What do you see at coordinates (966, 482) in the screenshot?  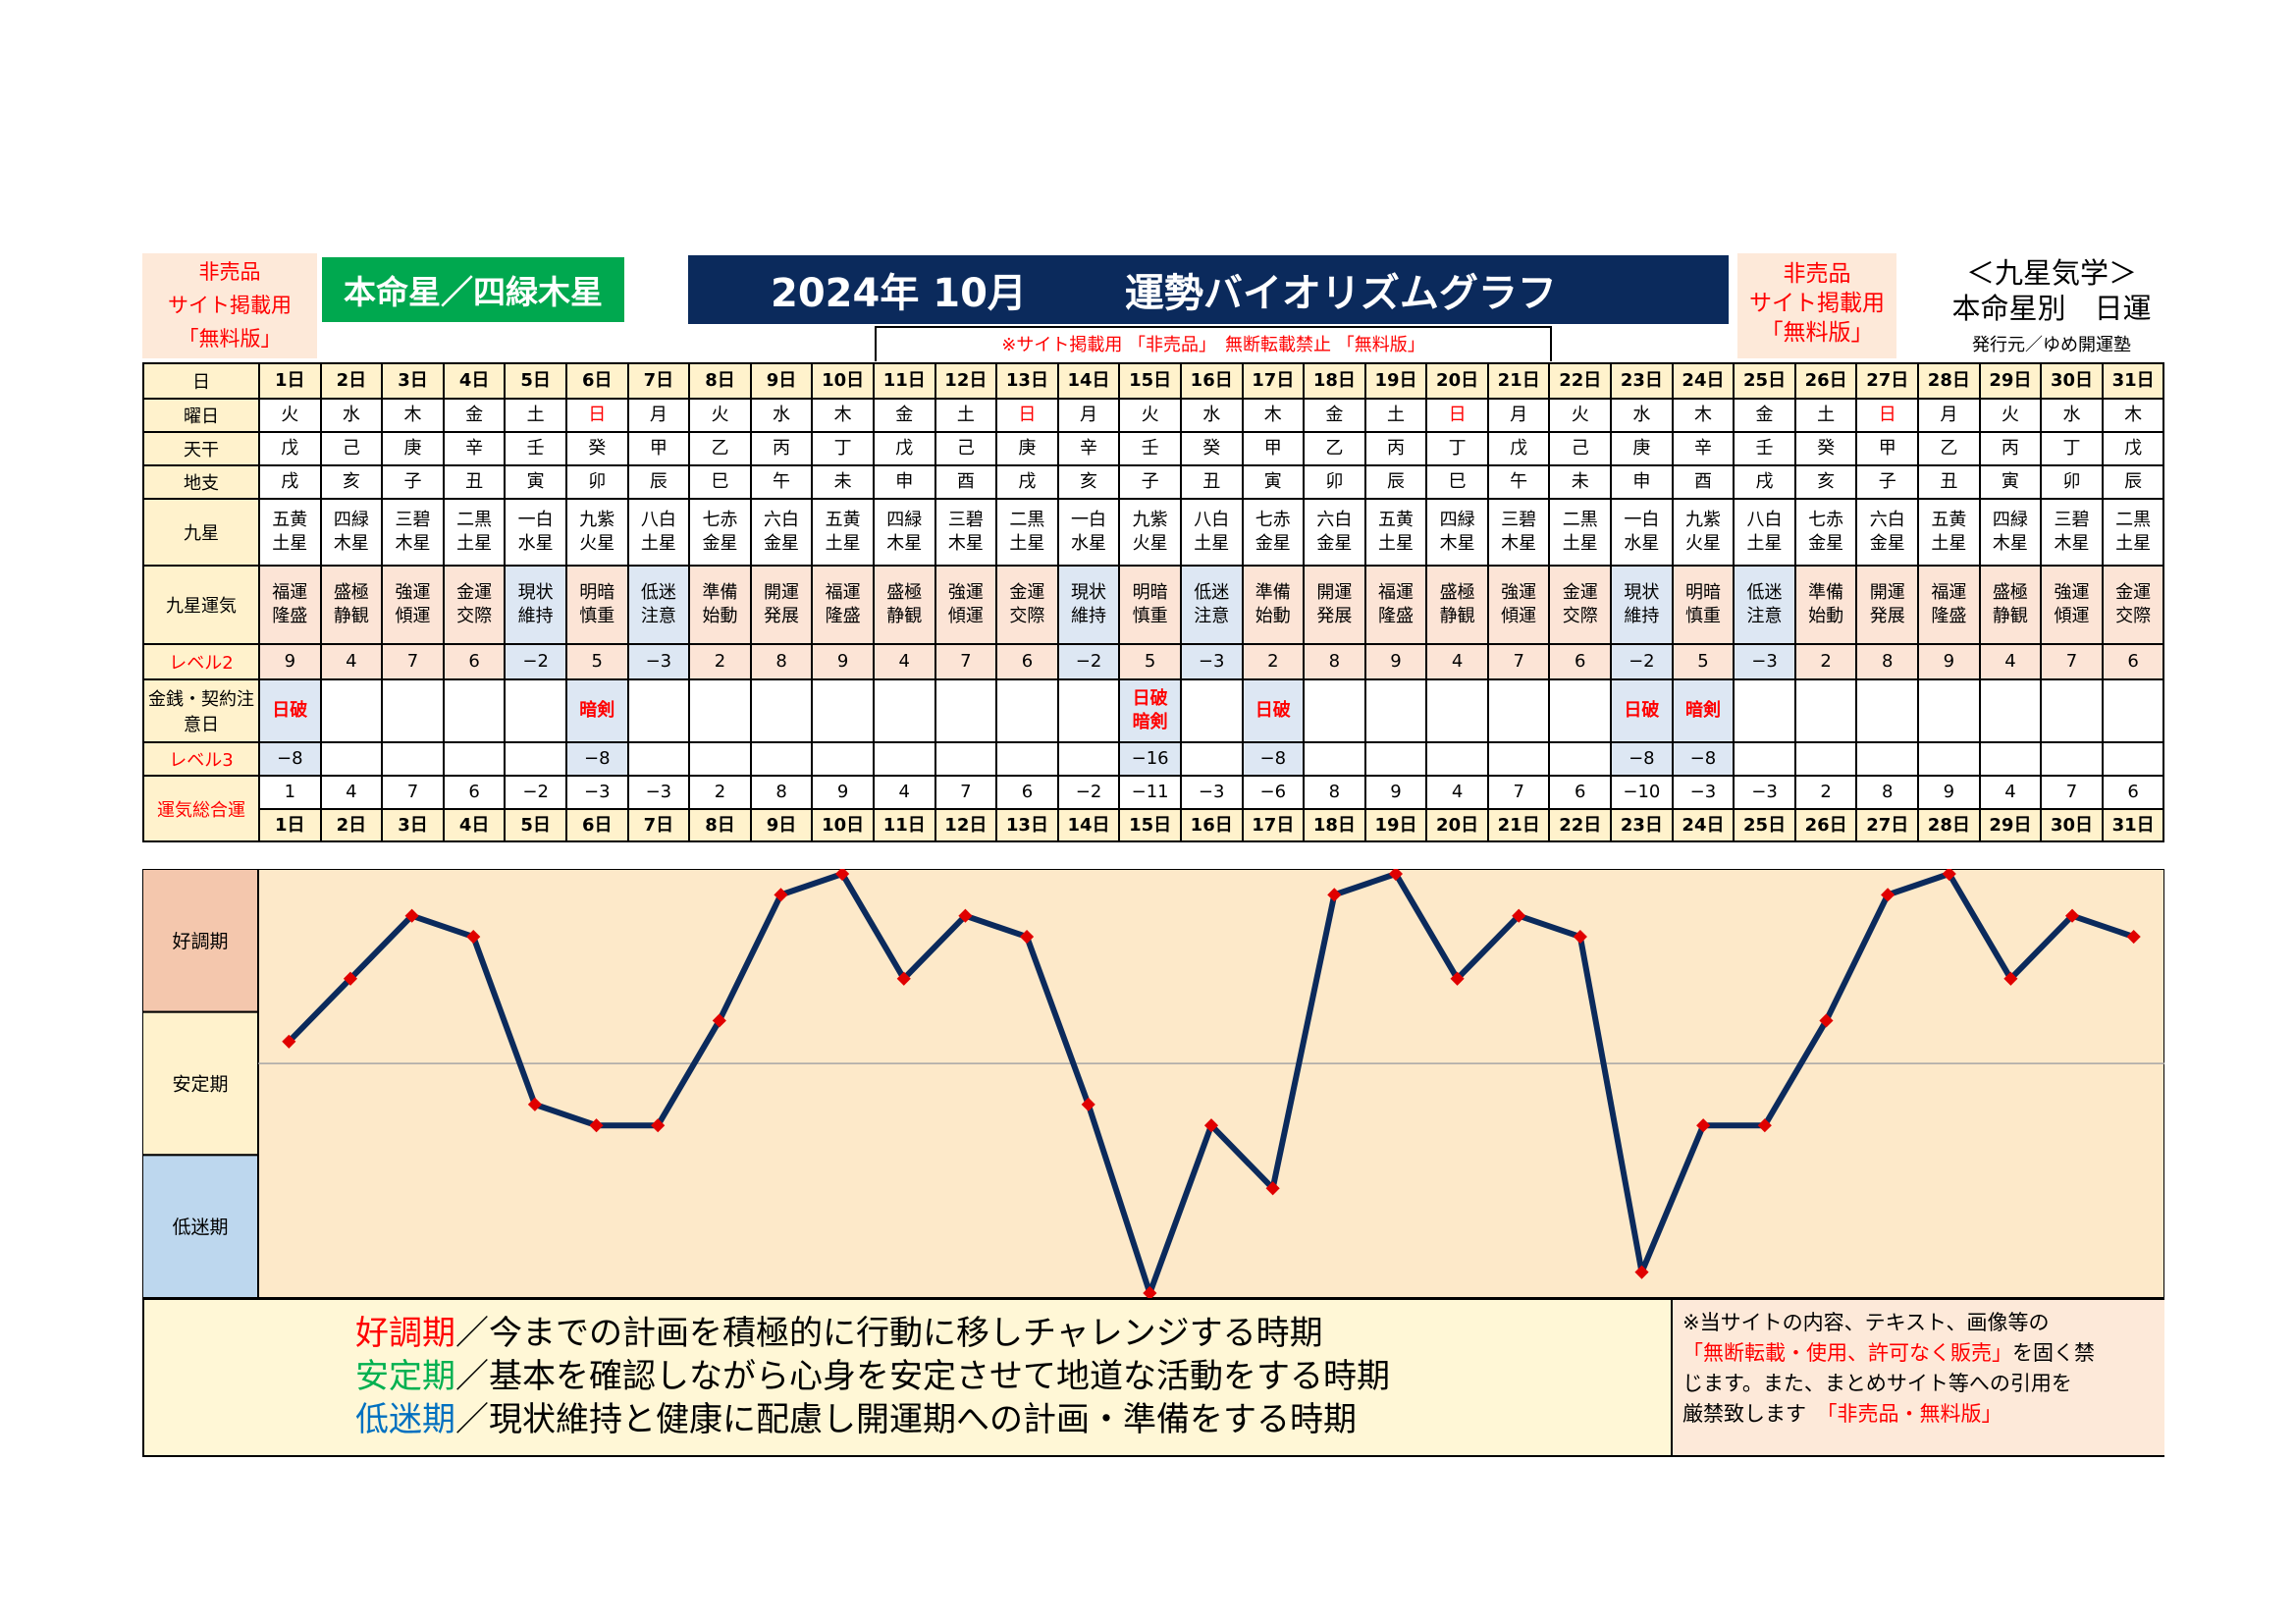 I see `cell-chishi: 酉` at bounding box center [966, 482].